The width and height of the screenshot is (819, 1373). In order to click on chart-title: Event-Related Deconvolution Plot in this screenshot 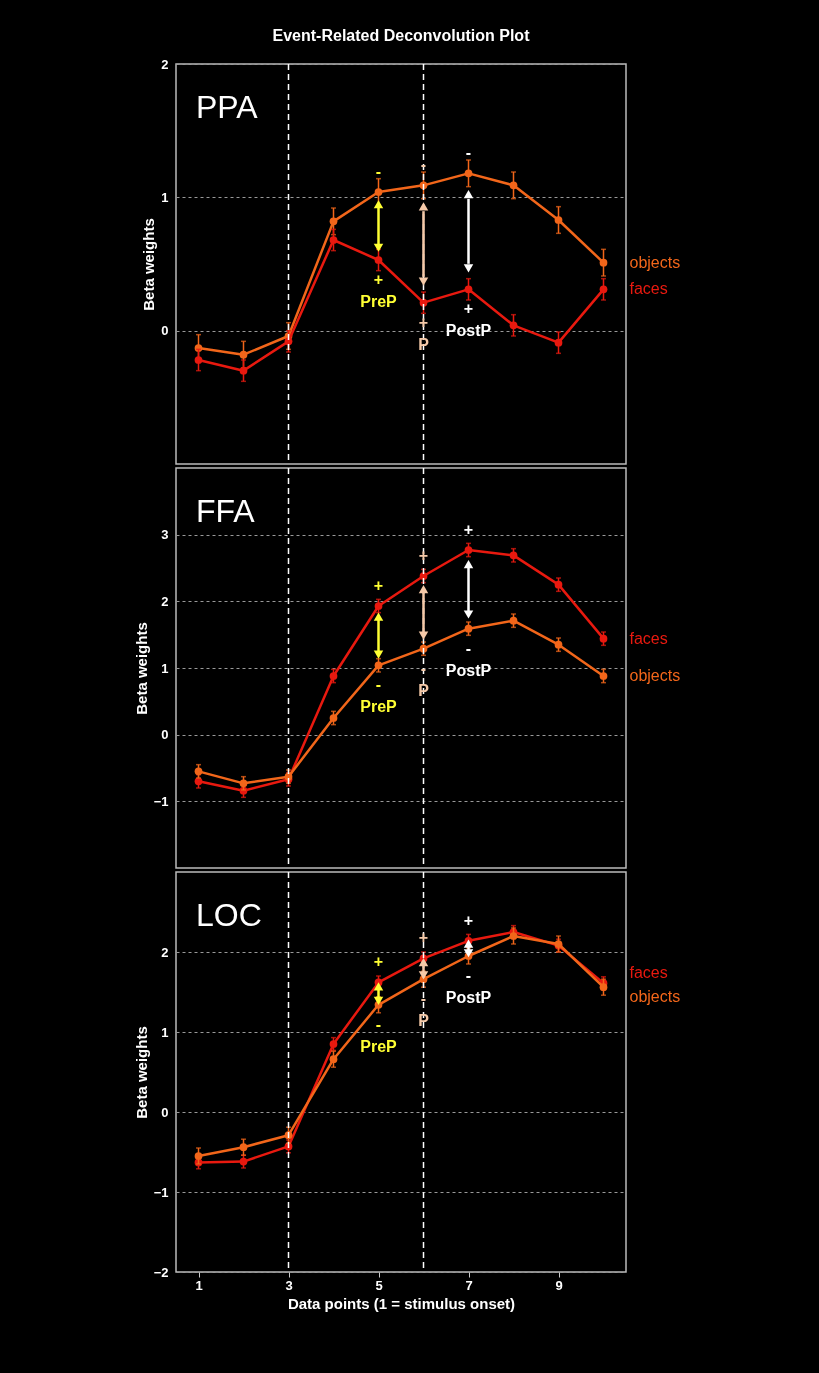, I will do `click(401, 35)`.